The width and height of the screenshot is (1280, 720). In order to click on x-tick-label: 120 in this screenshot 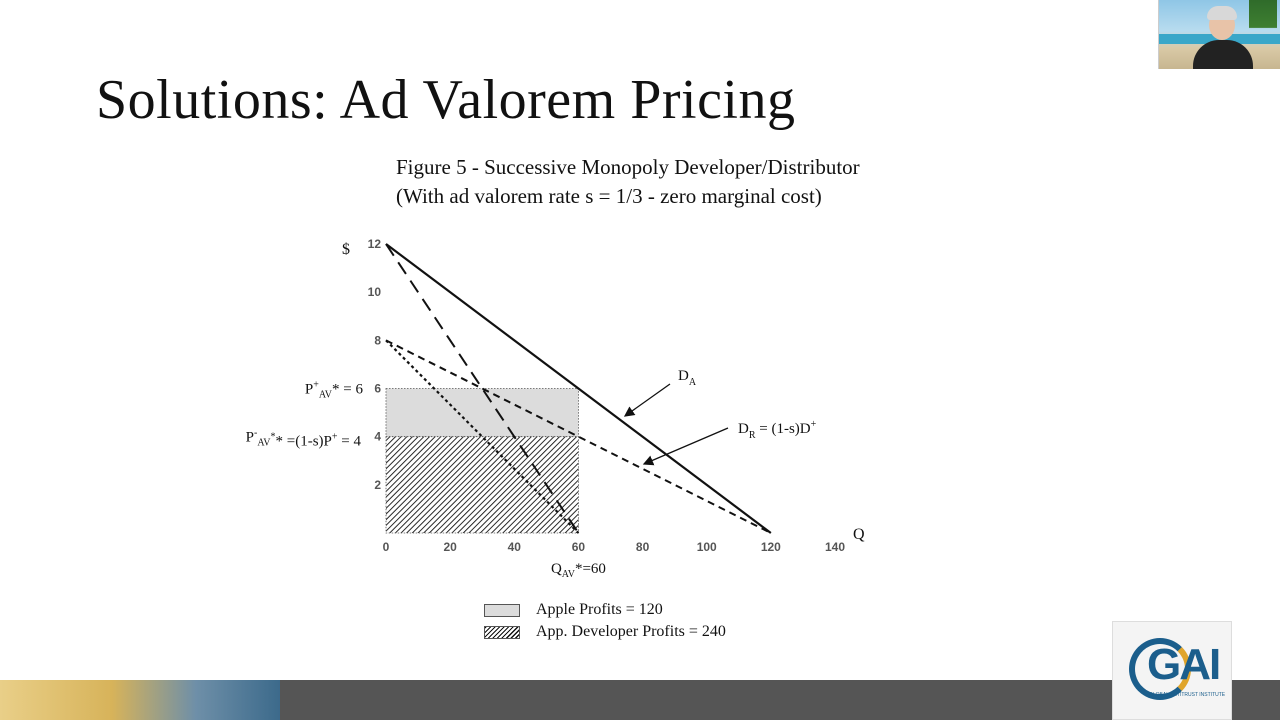, I will do `click(771, 547)`.